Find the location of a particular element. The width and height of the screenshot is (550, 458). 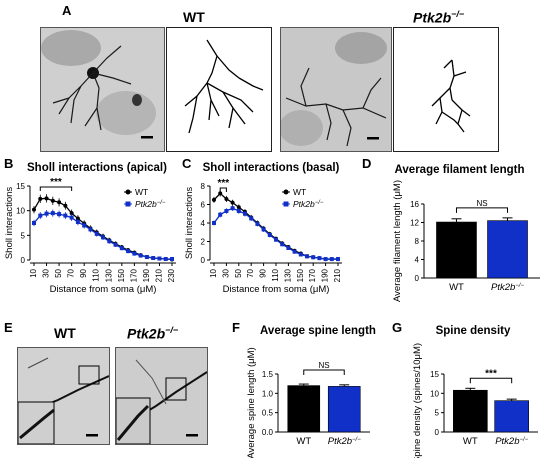

micrograph-ko-neuron is located at coordinates (336, 89).